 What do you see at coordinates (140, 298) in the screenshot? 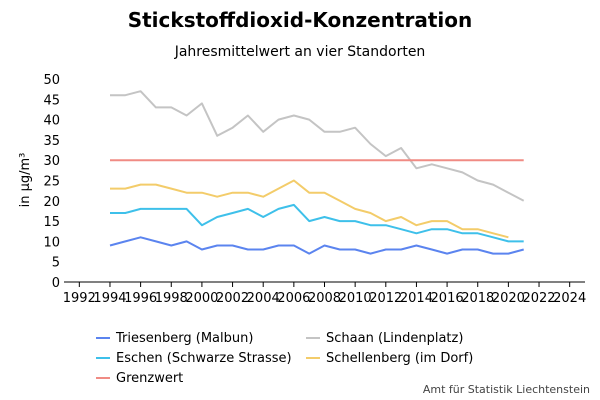
I see `x-tick-label: 1996` at bounding box center [140, 298].